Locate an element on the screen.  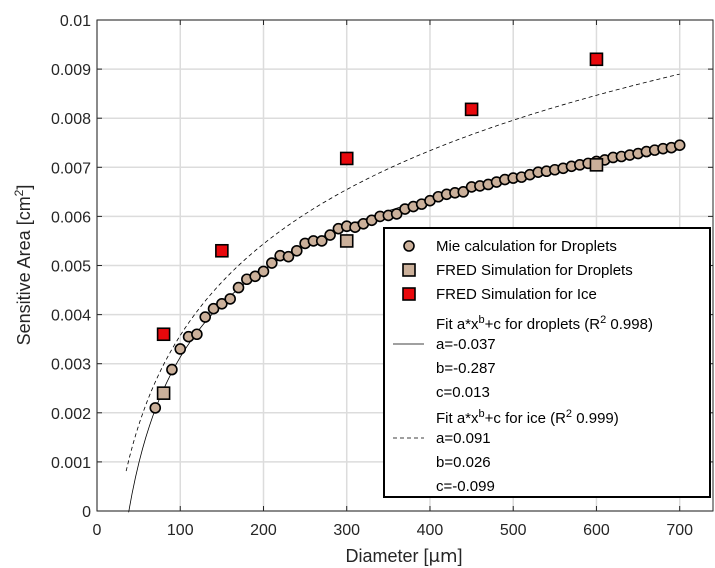
y-tick-label: 0.003 is located at coordinates (71, 365).